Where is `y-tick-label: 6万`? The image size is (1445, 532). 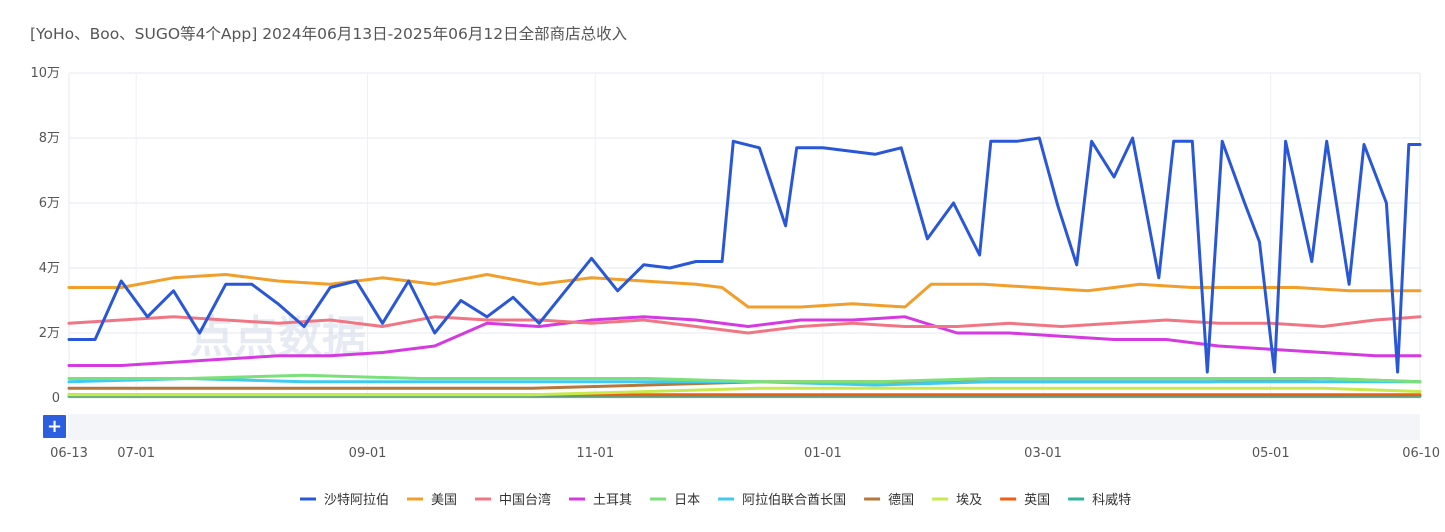
y-tick-label: 6万 is located at coordinates (49, 203).